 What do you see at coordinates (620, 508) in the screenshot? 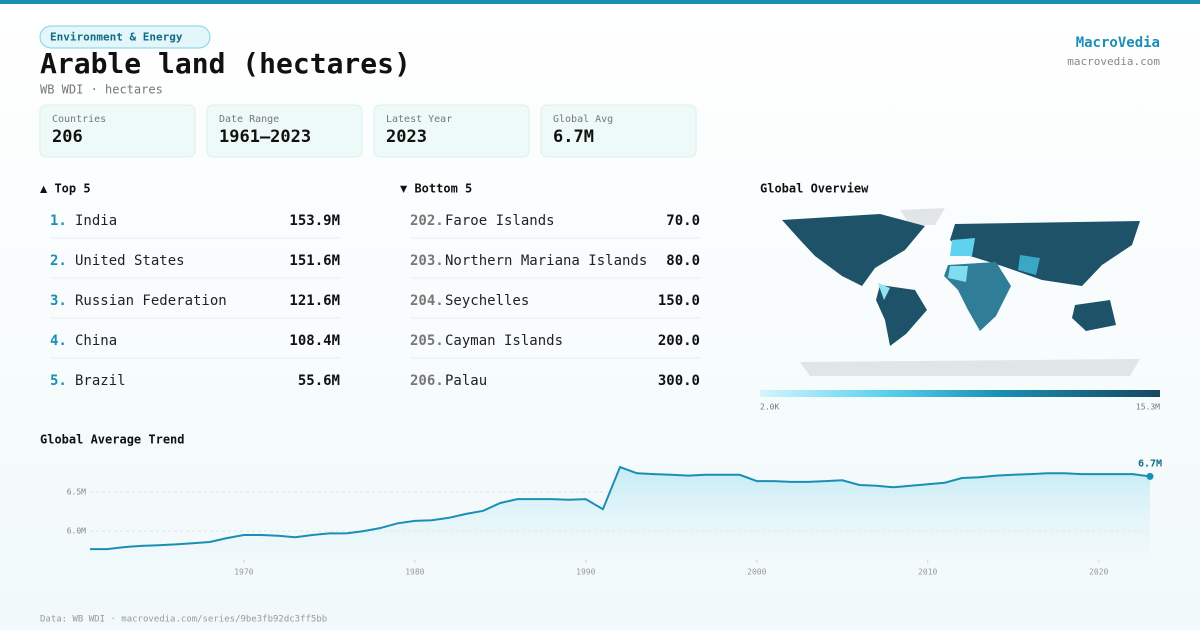
I see `line` at bounding box center [620, 508].